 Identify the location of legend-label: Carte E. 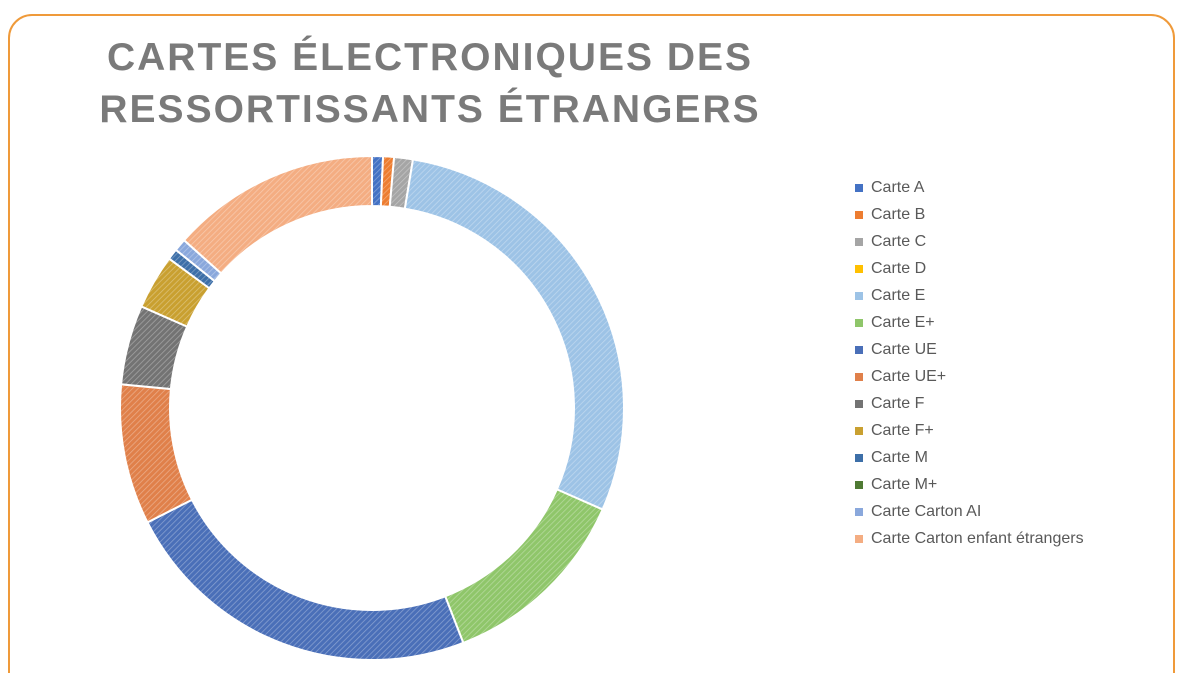
(898, 295).